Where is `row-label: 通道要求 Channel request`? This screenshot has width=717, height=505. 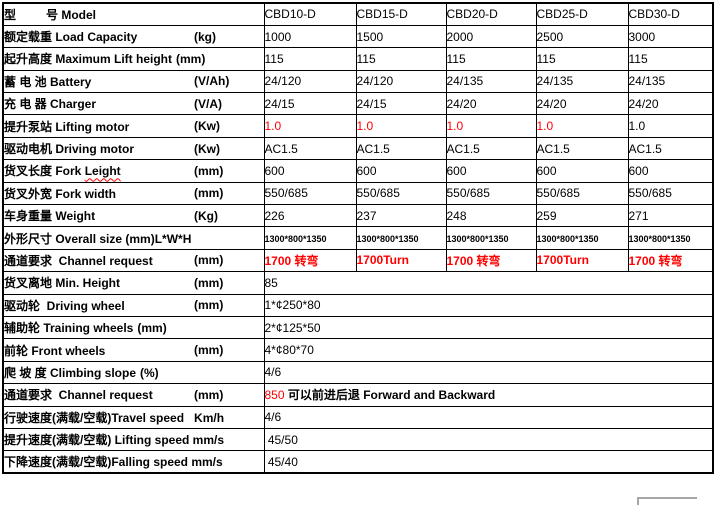 row-label: 通道要求 Channel request is located at coordinates (78, 395).